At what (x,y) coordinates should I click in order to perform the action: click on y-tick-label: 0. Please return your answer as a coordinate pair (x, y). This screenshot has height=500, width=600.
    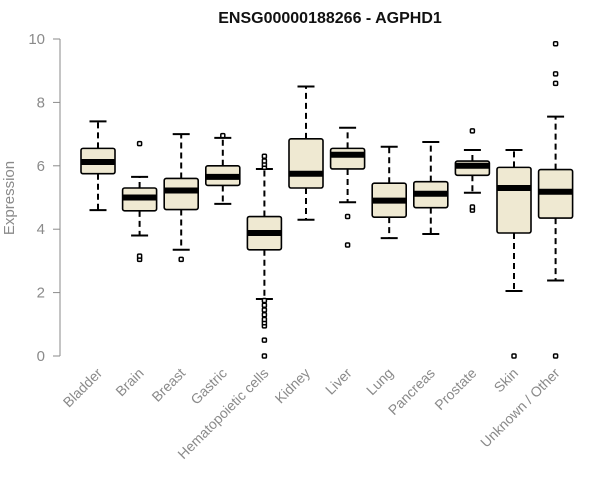
    Looking at the image, I should click on (41, 356).